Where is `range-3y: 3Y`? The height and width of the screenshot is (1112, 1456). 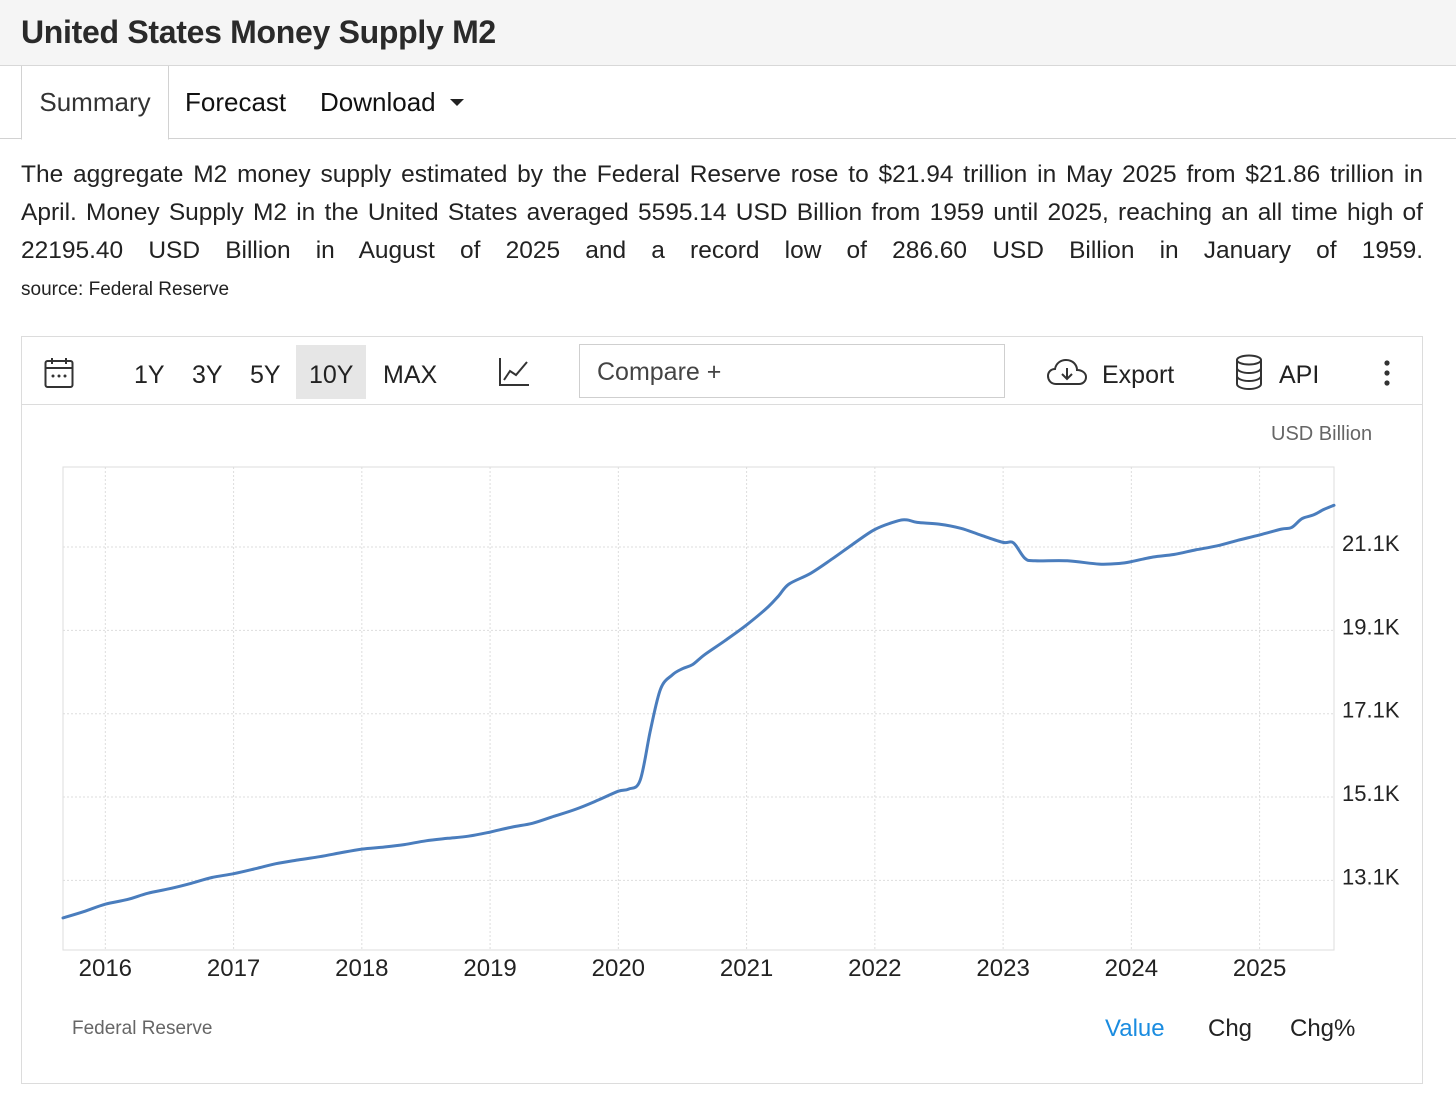
range-3y: 3Y is located at coordinates (207, 375).